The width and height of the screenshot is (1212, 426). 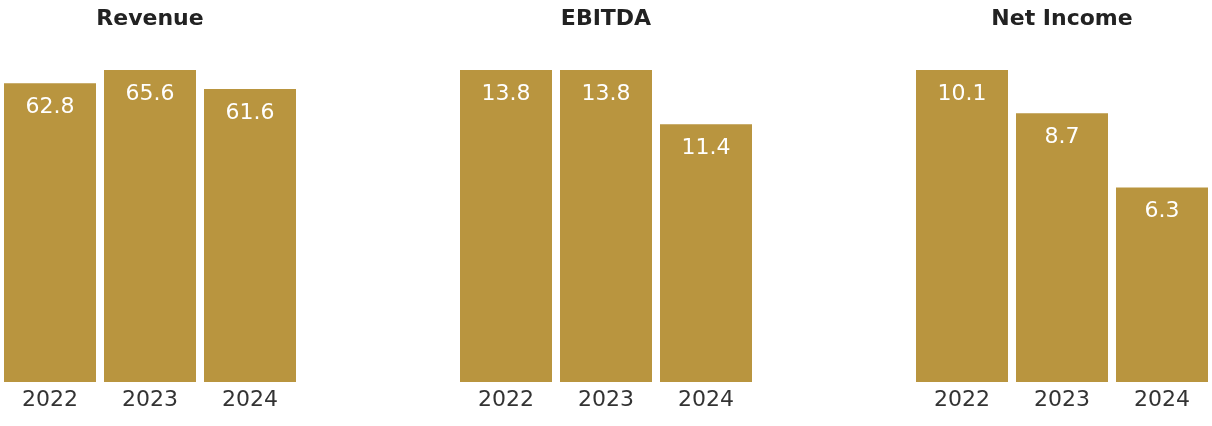 I want to click on data-label: 62.8, so click(x=50, y=105).